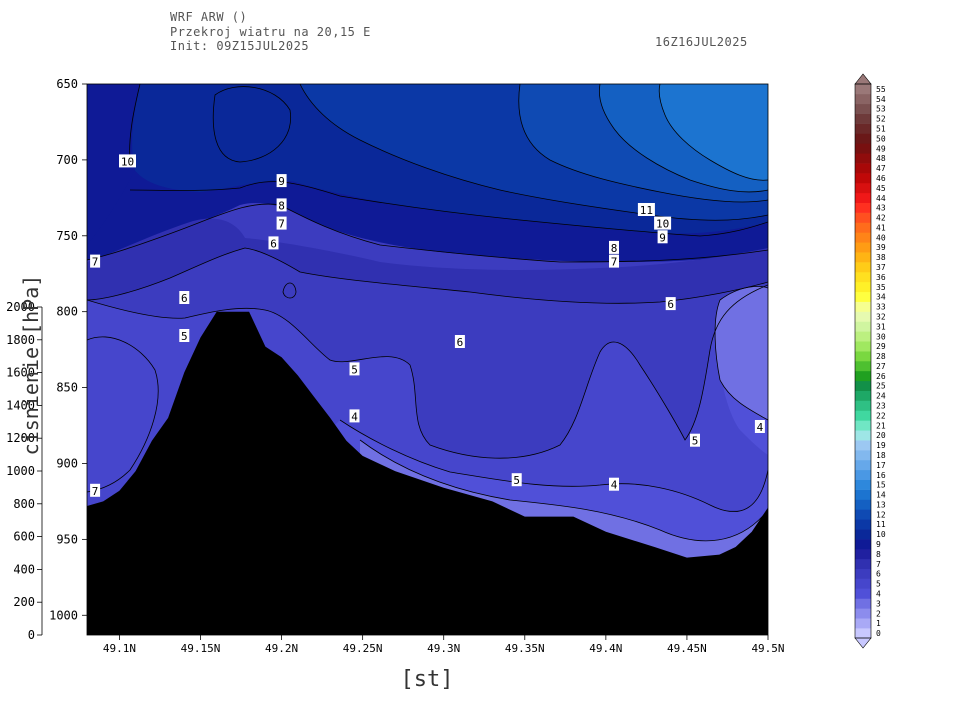 This screenshot has height=720, width=960. I want to click on x-axis-label: [st], so click(427, 679).